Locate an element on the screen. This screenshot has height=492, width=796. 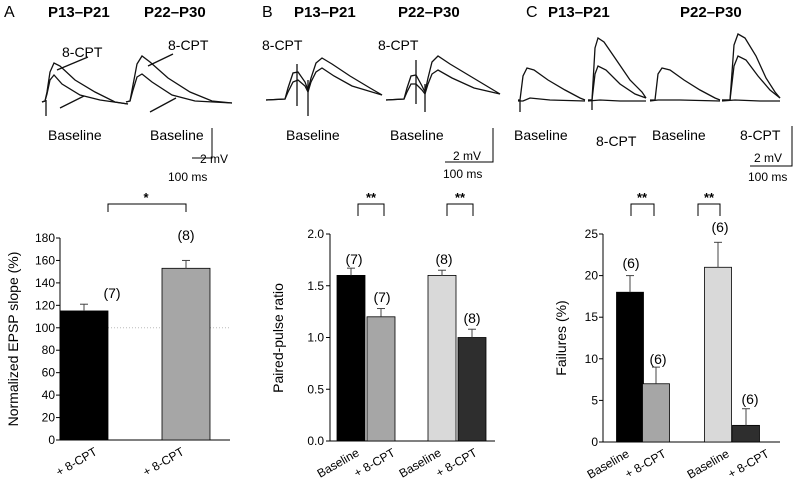
panel-c-old-baseline-label: Baseline is located at coordinates (679, 135).